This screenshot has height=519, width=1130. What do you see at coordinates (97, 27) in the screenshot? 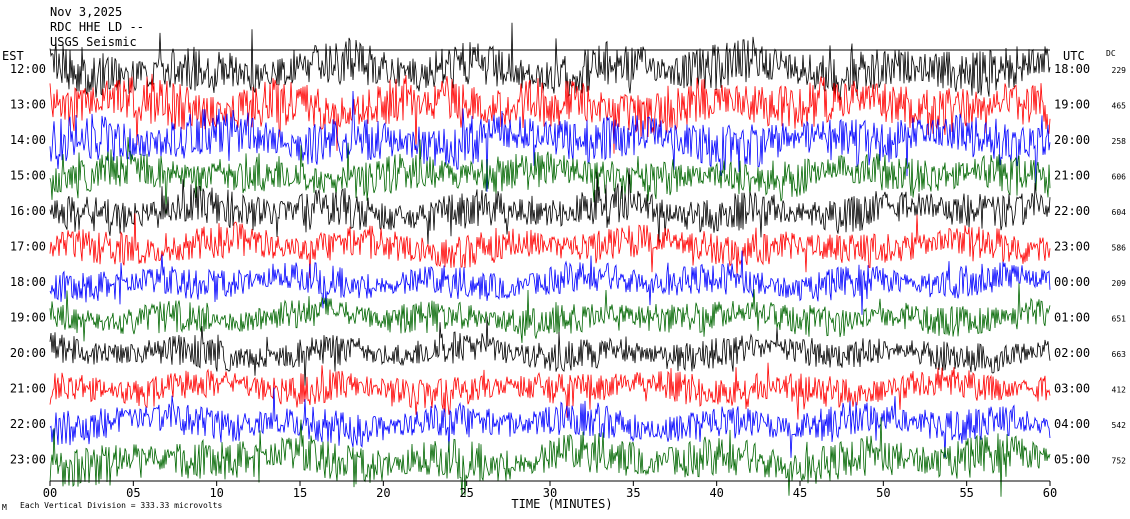
I see `header-station: RDC HHE LD --` at bounding box center [97, 27].